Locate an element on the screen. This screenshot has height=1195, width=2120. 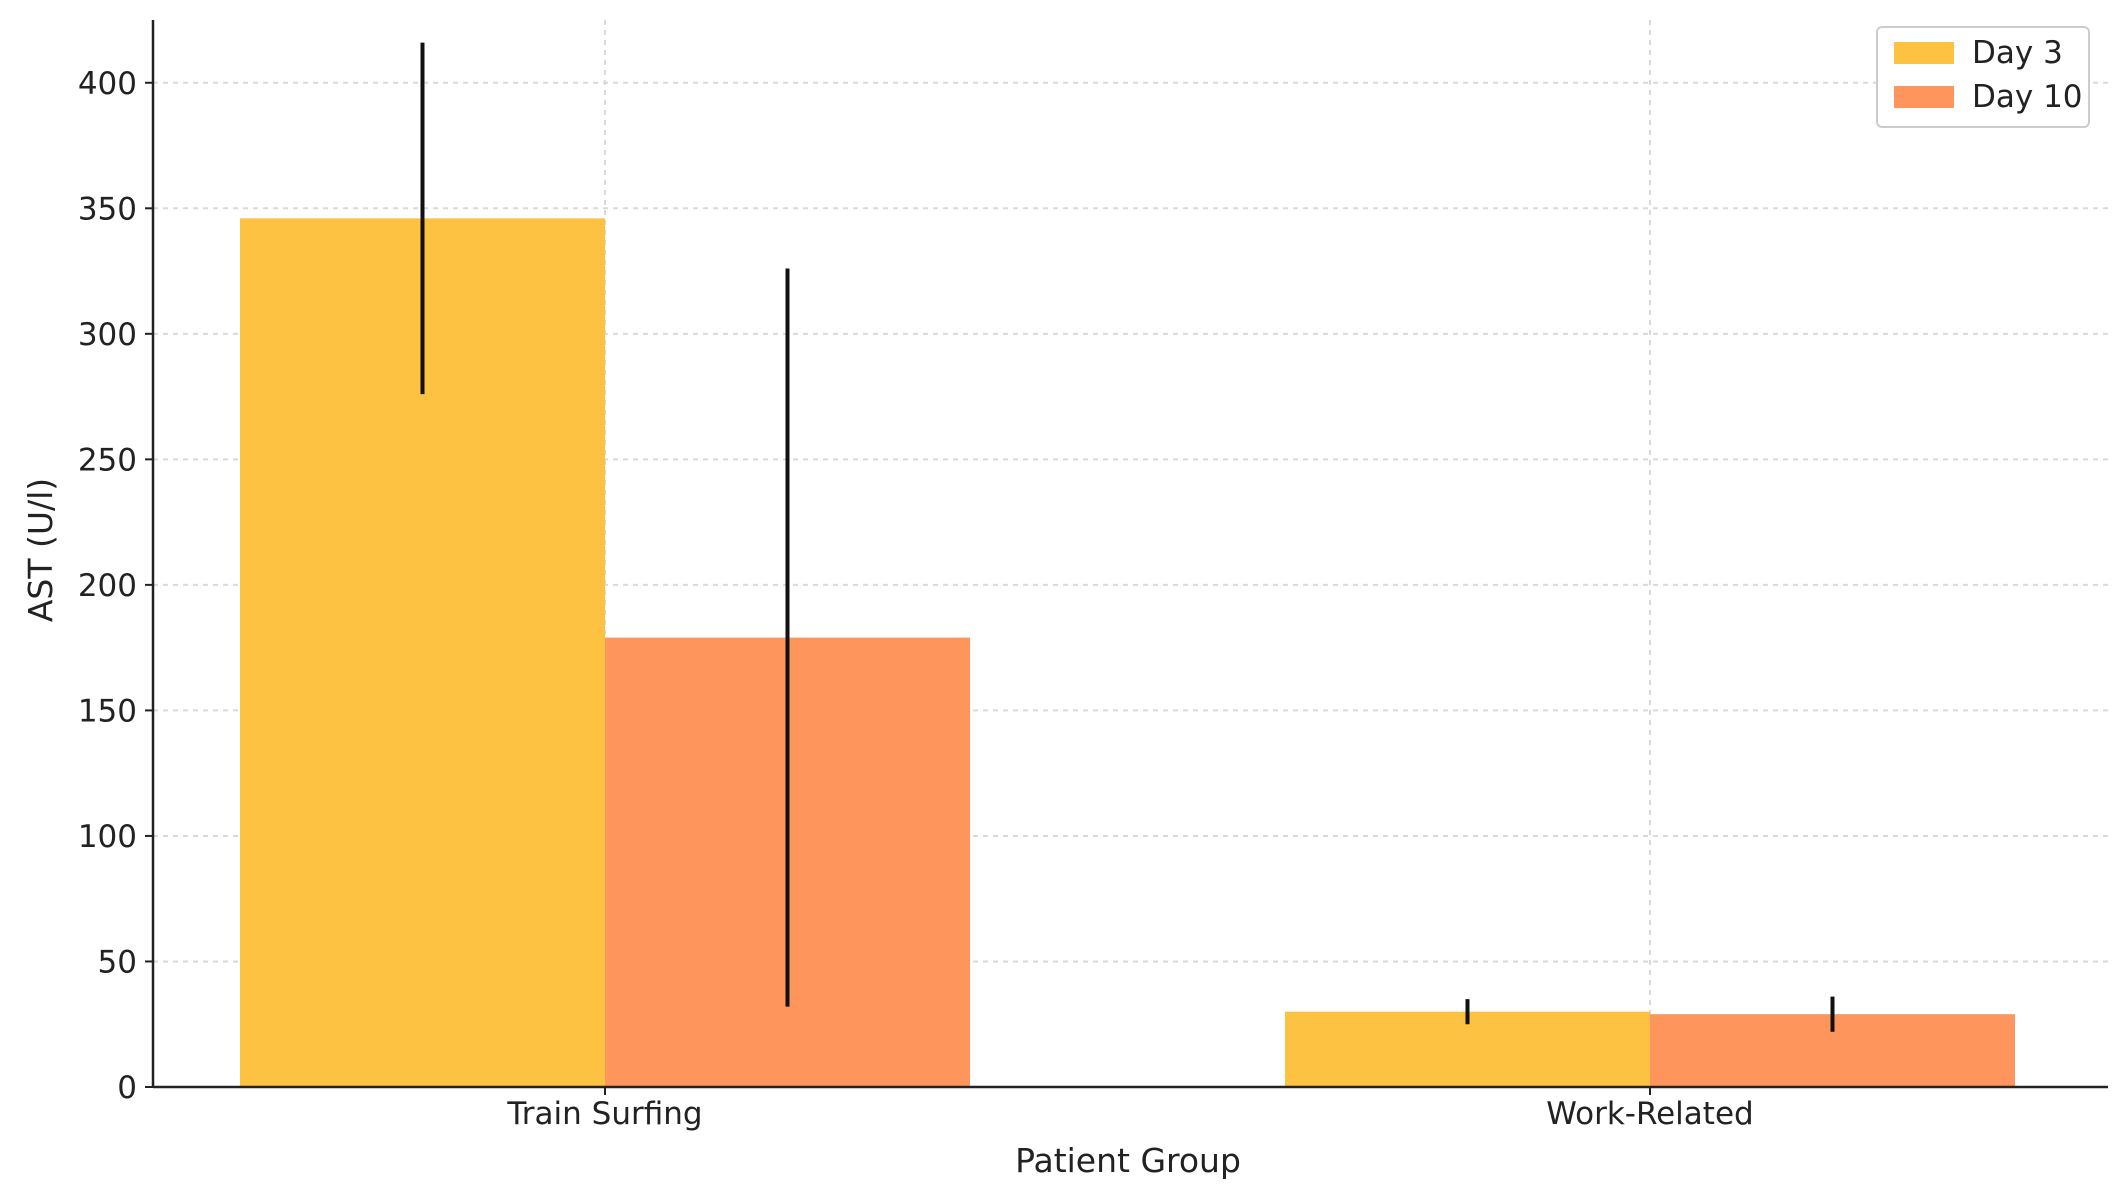
x-tick-label: Train Surfing is located at coordinates (604, 1114).